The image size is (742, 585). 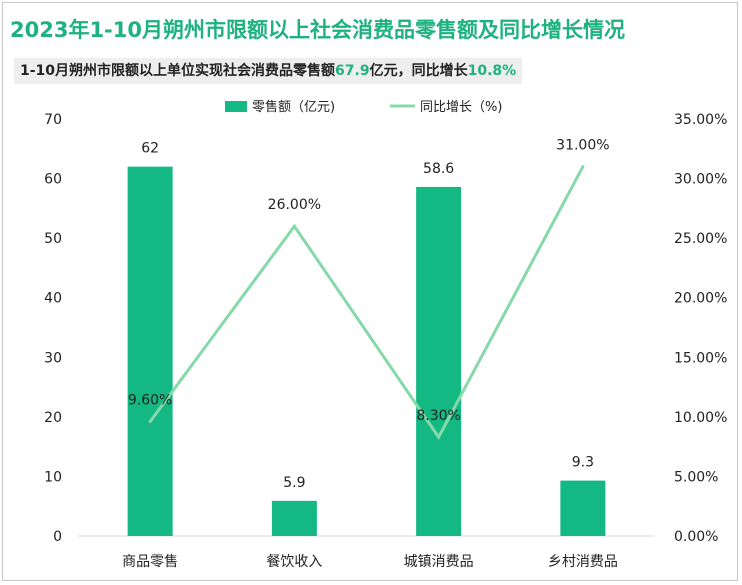 I want to click on subtitle-prefix: 1-10月朔州市限额以上单位实现社会消费品零售额, so click(x=178, y=71).